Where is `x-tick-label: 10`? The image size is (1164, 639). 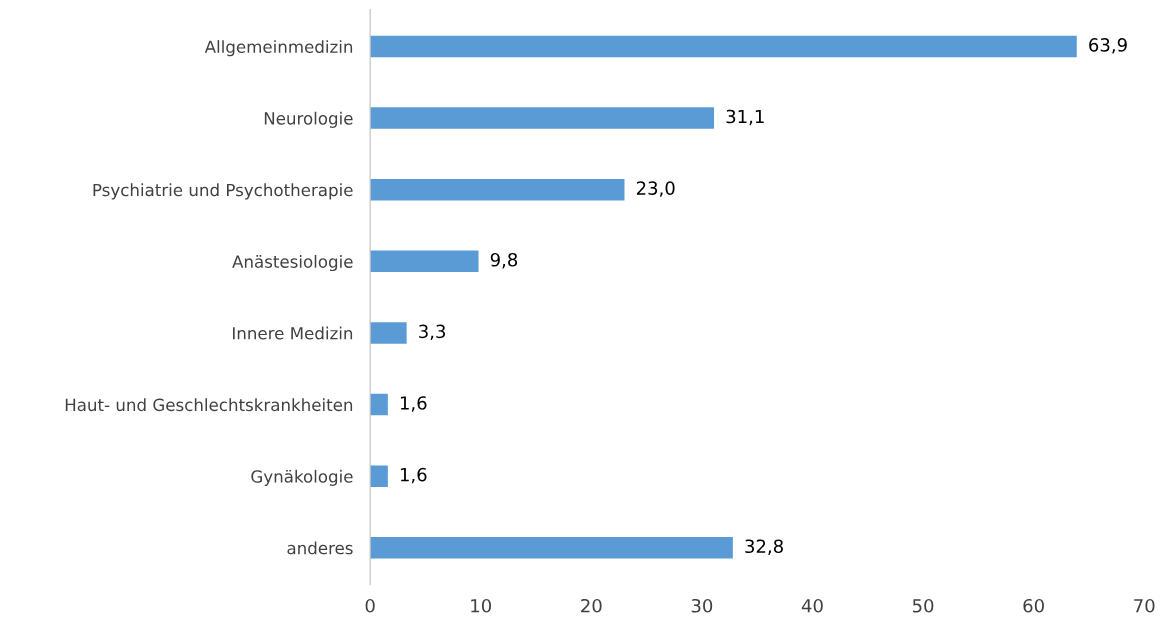 x-tick-label: 10 is located at coordinates (481, 605).